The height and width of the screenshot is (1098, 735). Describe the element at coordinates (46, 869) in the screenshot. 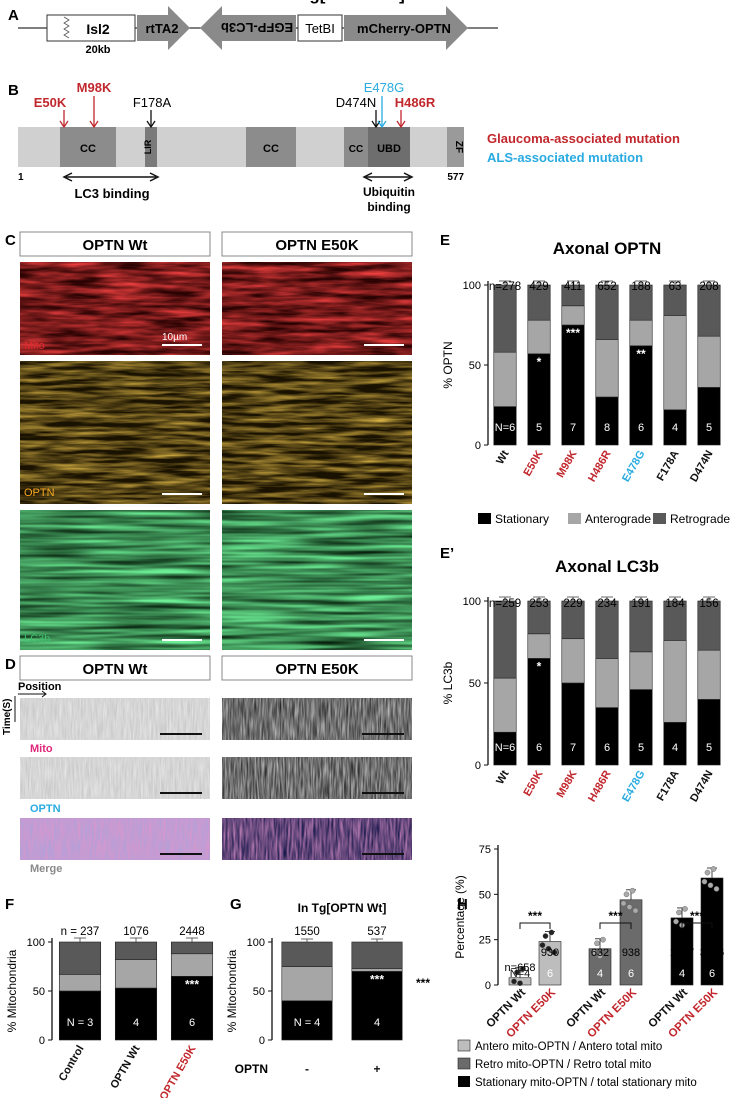

I see `label-d-merge: Merge` at that location.